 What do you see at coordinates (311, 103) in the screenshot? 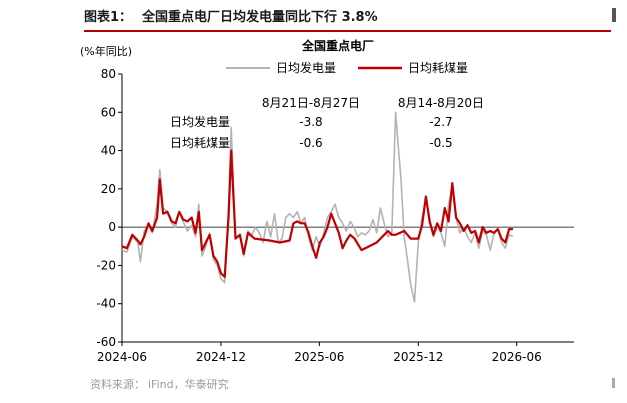
I see `annotation-period-label: 8月21日-8月27日` at bounding box center [311, 103].